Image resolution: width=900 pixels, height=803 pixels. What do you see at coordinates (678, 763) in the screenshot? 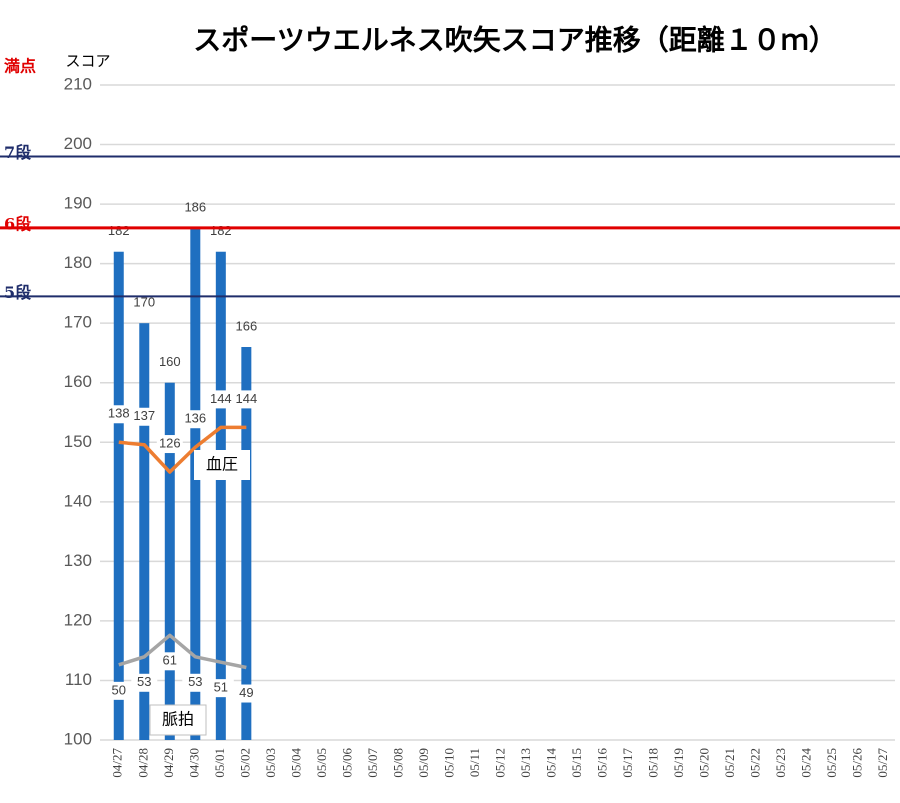
I see `x-tick-label: 05/19` at bounding box center [678, 763].